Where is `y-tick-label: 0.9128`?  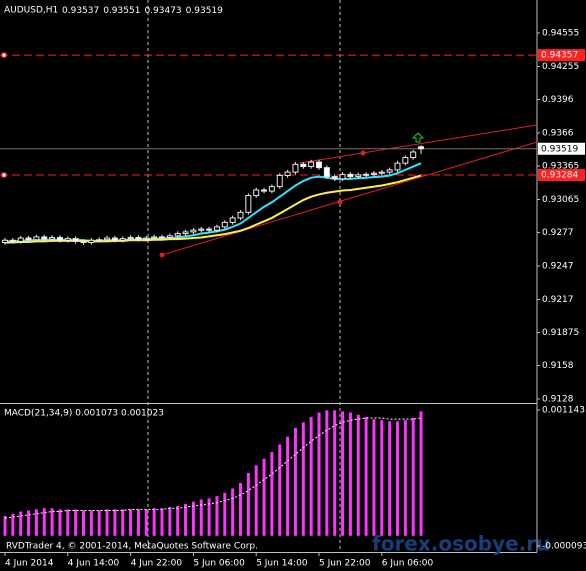 y-tick-label: 0.9128 is located at coordinates (558, 399).